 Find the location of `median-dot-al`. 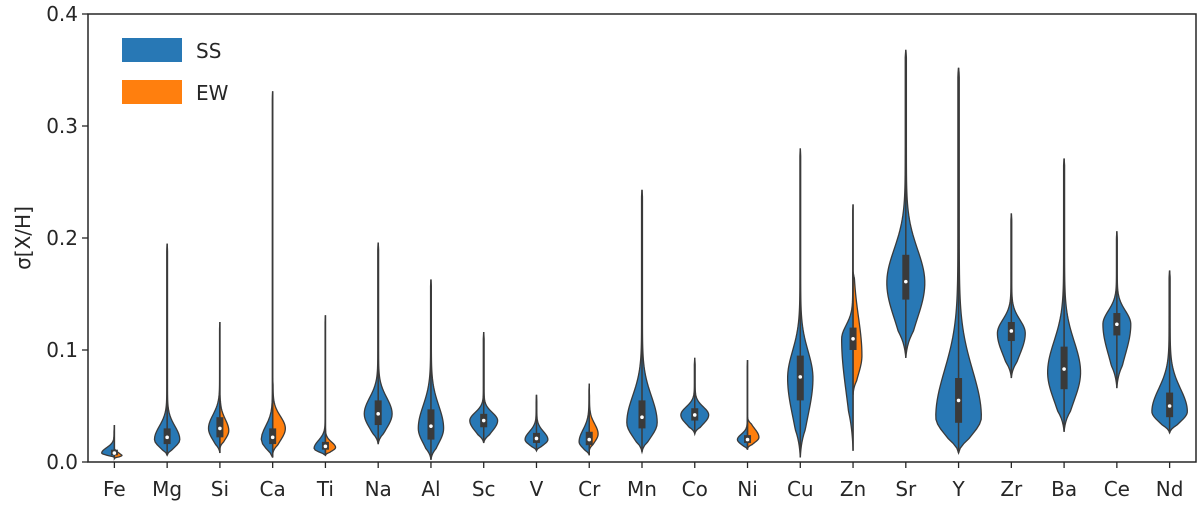

median-dot-al is located at coordinates (431, 426).